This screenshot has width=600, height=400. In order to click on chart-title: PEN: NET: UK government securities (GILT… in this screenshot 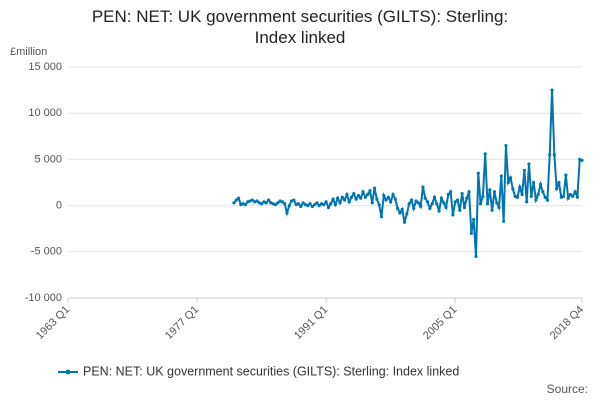, I will do `click(300, 27)`.